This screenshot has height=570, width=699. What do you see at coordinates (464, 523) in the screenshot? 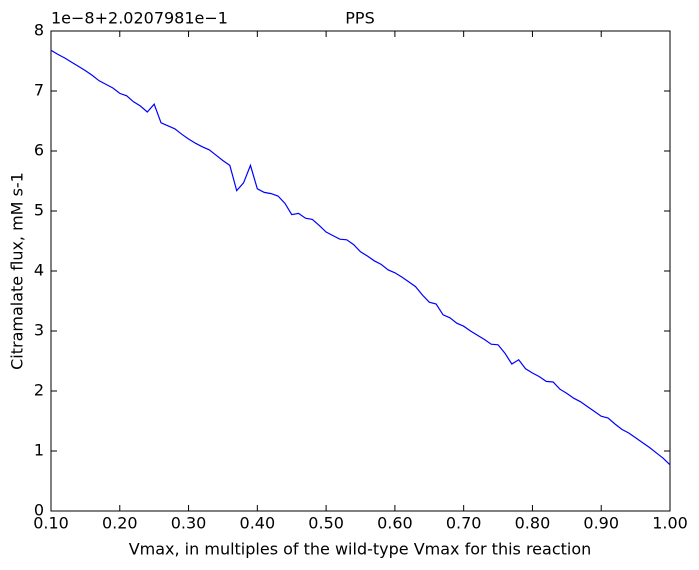
I see `x-tick-label: 0.70` at bounding box center [464, 523].